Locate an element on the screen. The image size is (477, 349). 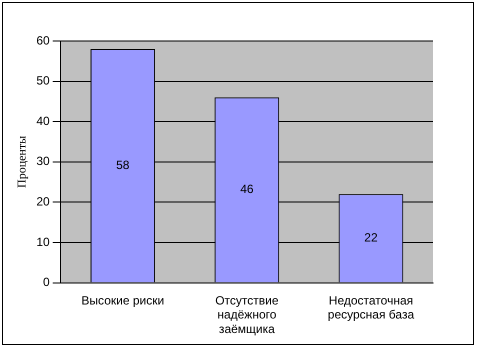
x-tick-label: Недостаточная ресурсная база is located at coordinates (371, 307).